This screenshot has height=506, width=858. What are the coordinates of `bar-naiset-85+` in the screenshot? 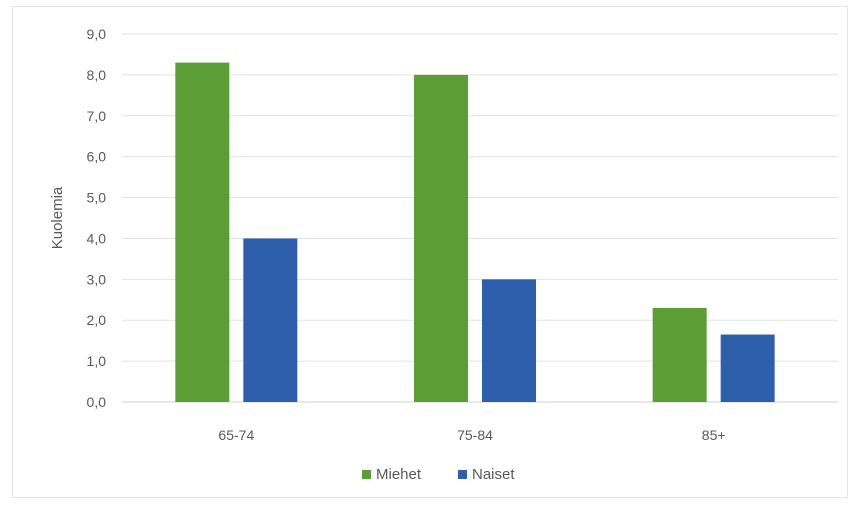 It's located at (747, 368).